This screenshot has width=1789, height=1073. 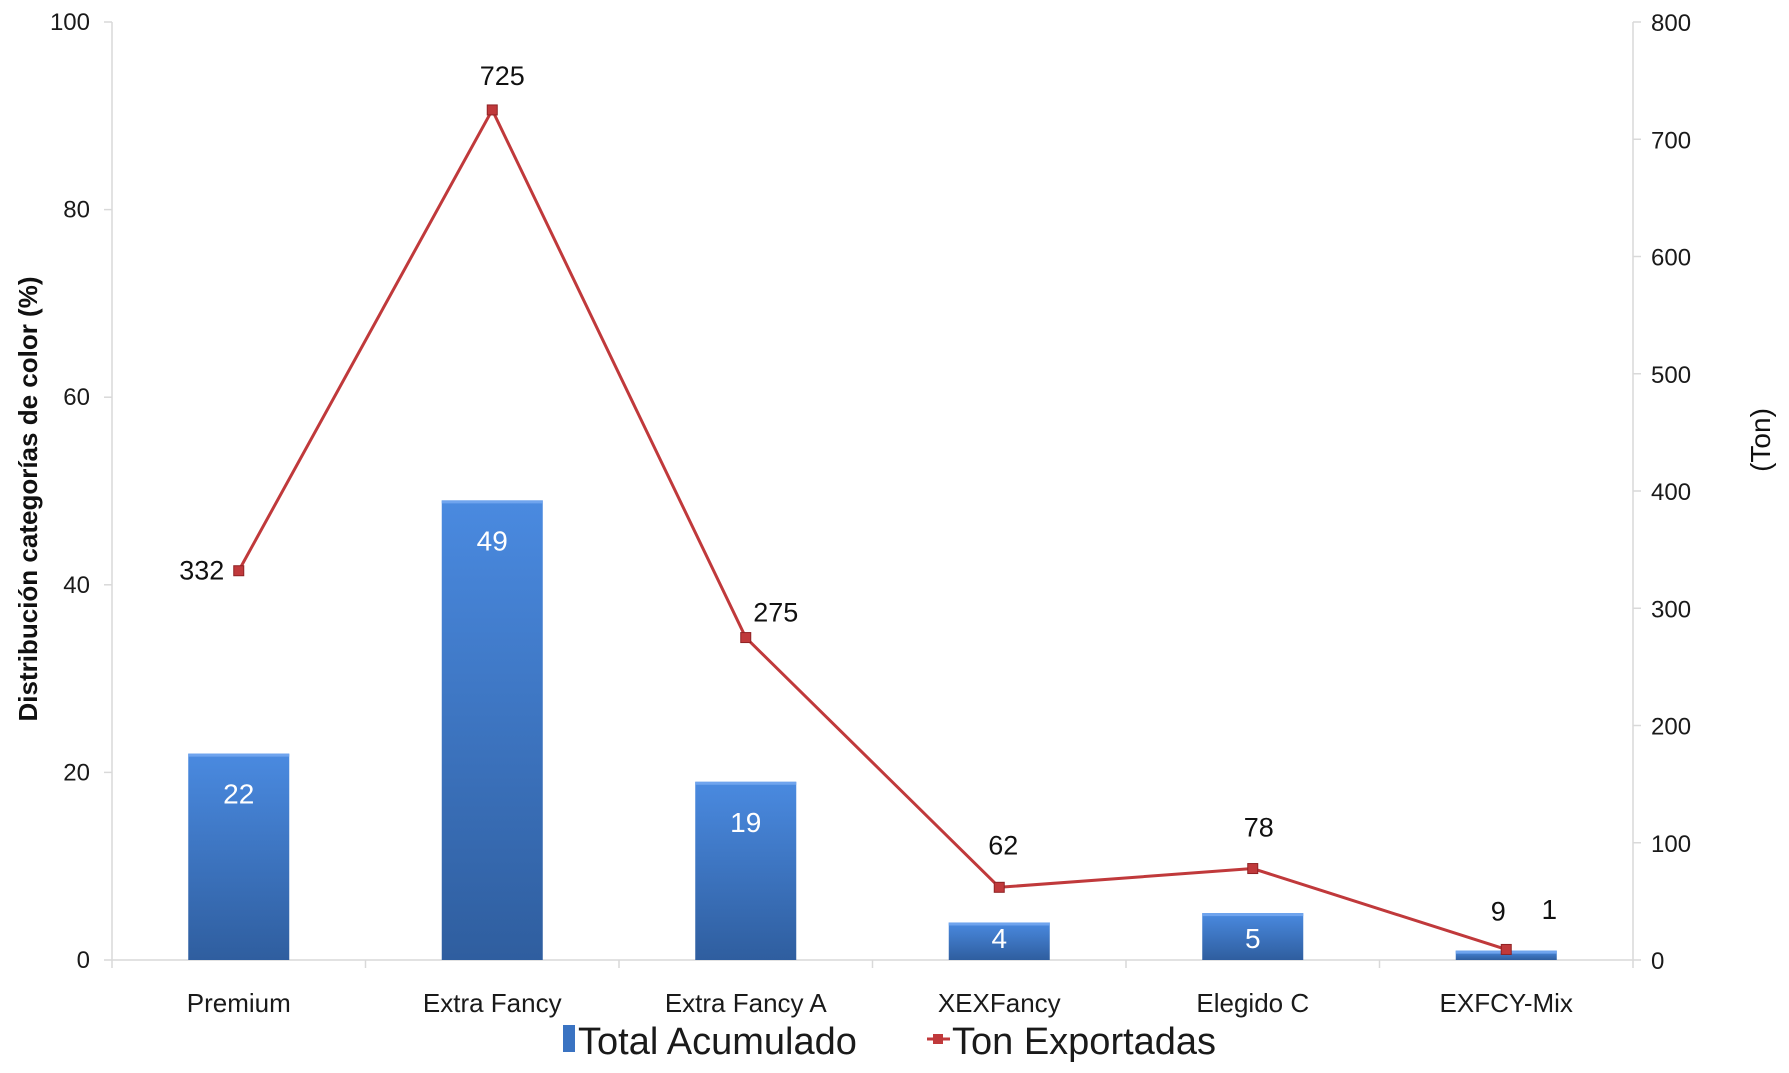 What do you see at coordinates (1498, 911) in the screenshot?
I see `line-data-label: 9` at bounding box center [1498, 911].